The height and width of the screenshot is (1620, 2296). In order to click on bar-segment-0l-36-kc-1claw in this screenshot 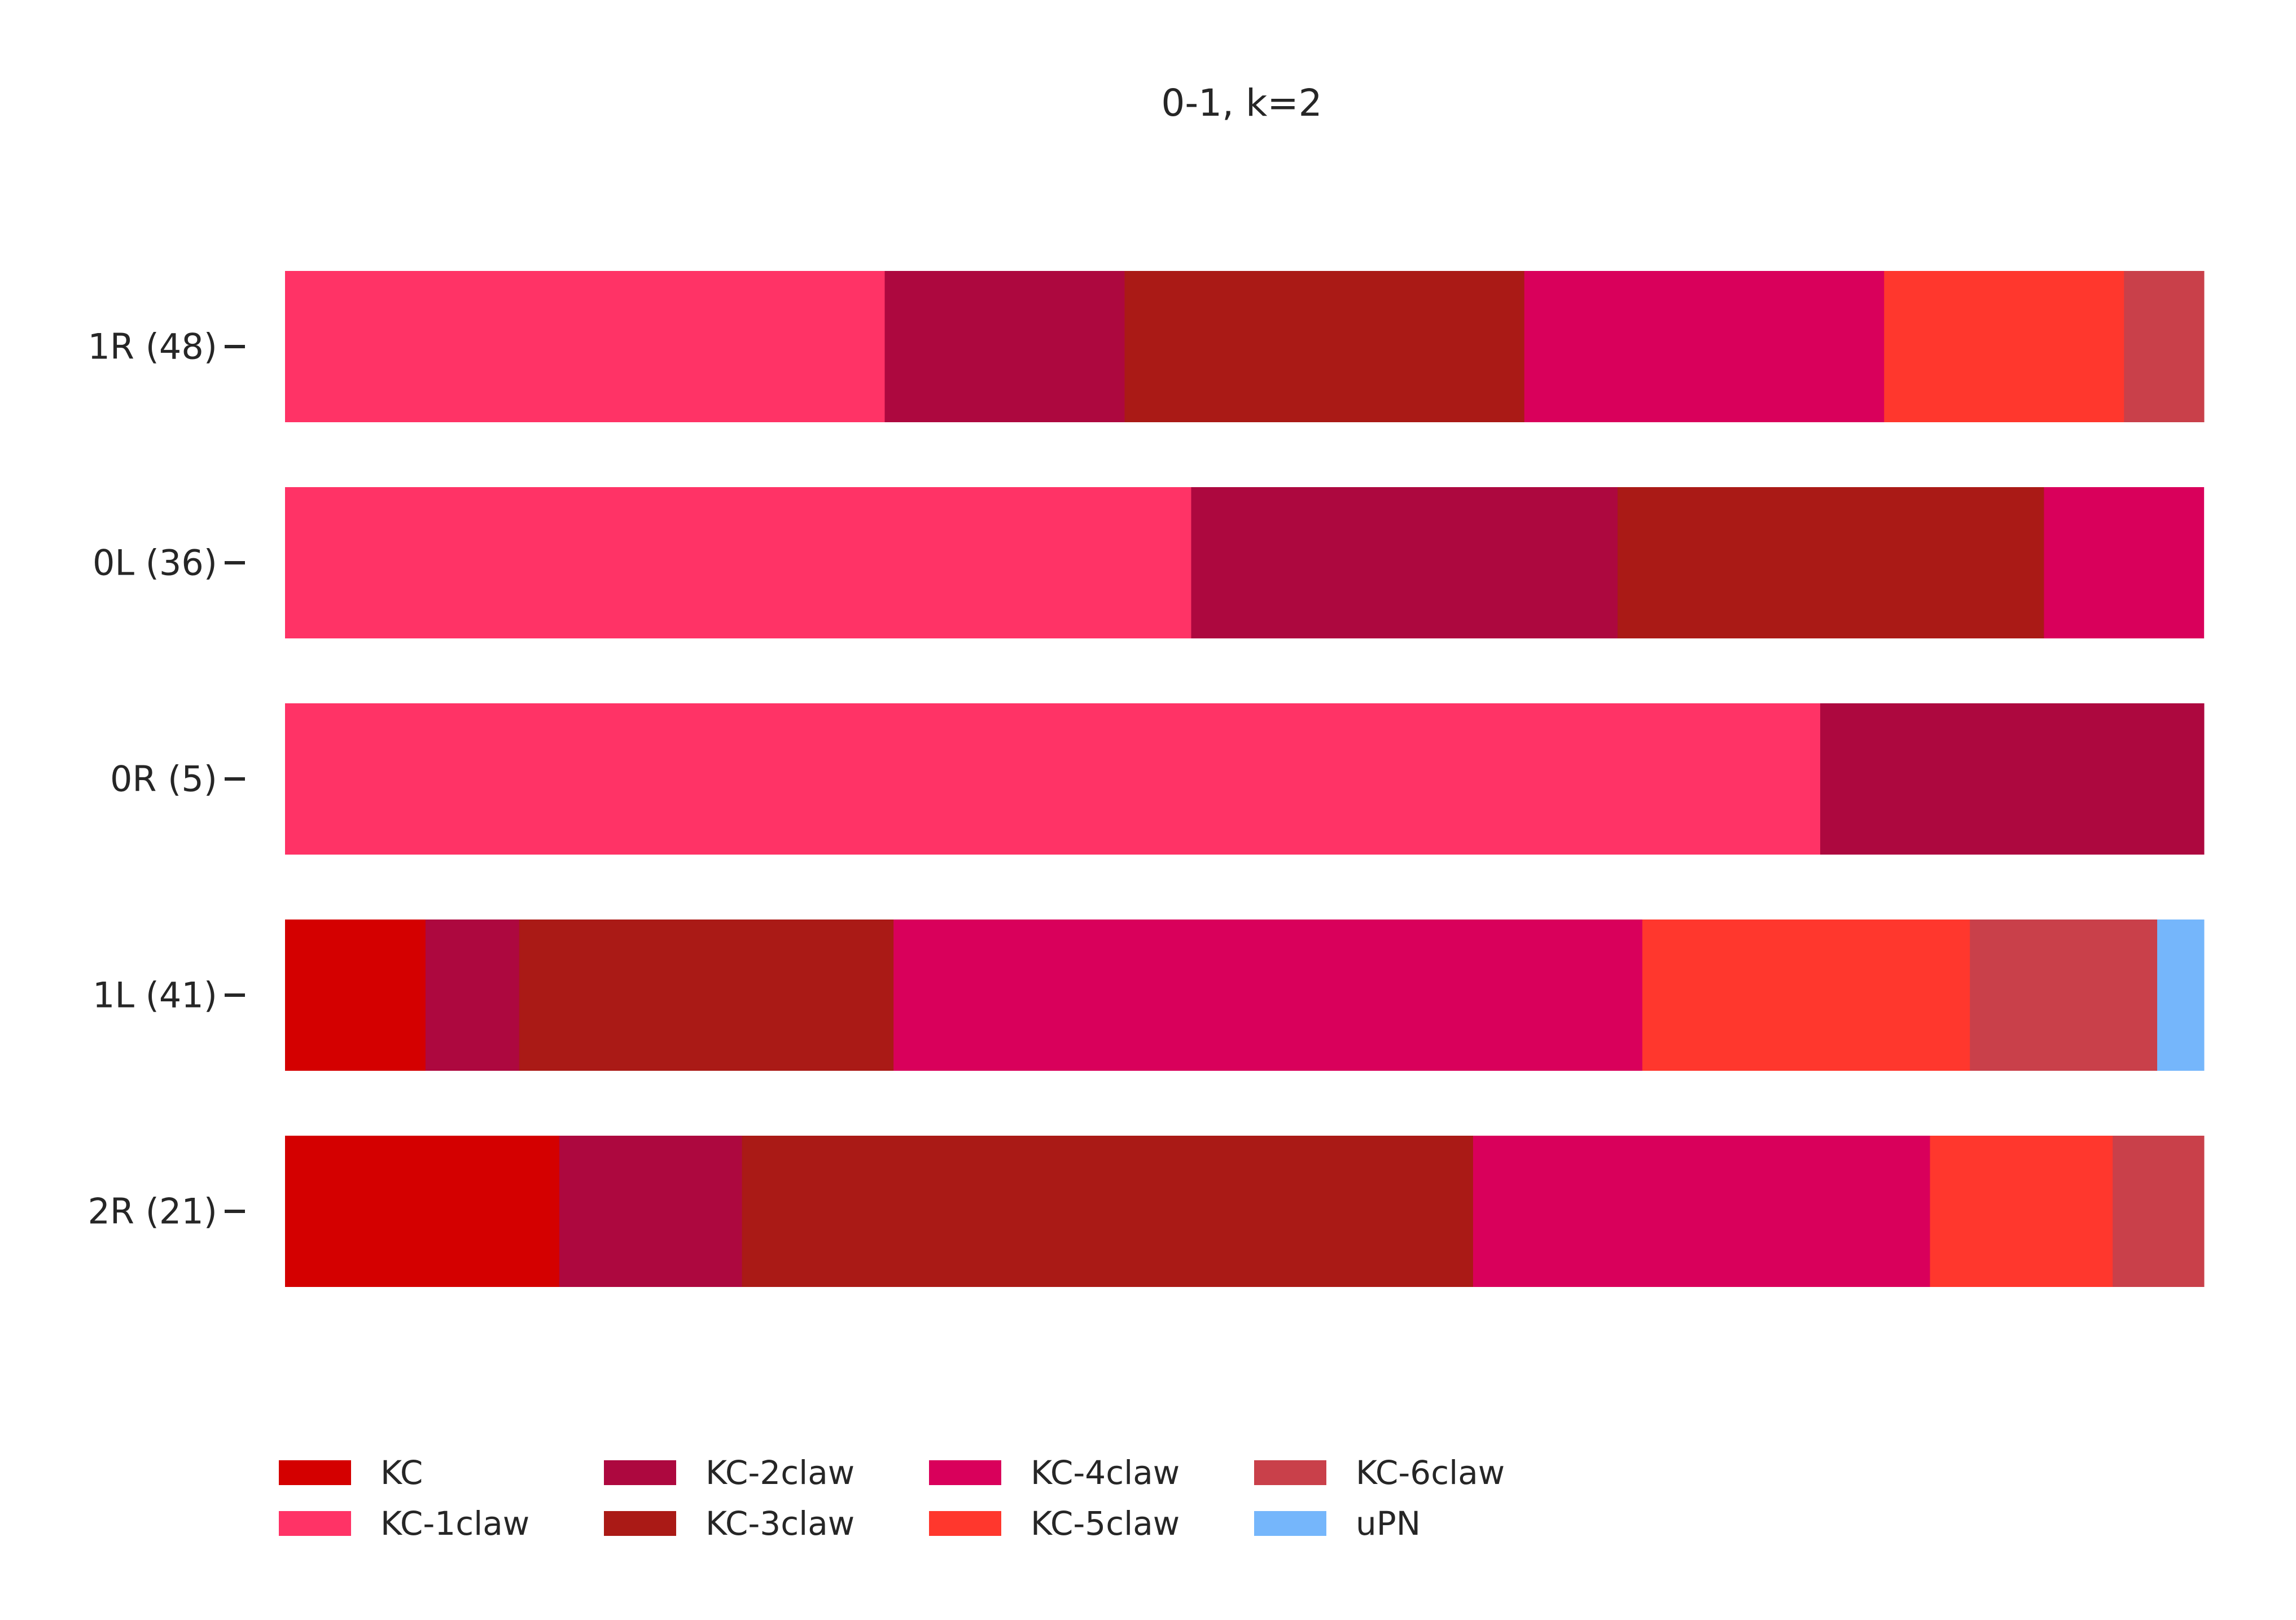, I will do `click(738, 562)`.